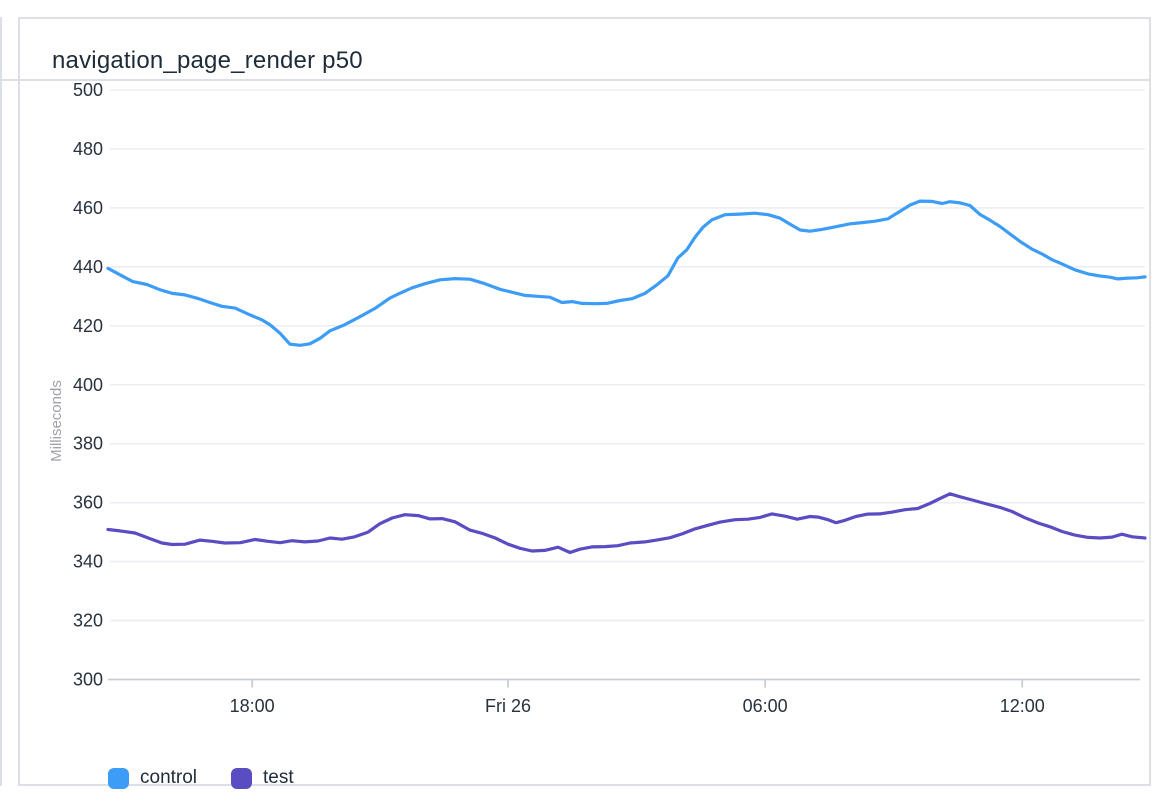  Describe the element at coordinates (1, 401) in the screenshot. I see `adjacent-panel-edge` at that location.